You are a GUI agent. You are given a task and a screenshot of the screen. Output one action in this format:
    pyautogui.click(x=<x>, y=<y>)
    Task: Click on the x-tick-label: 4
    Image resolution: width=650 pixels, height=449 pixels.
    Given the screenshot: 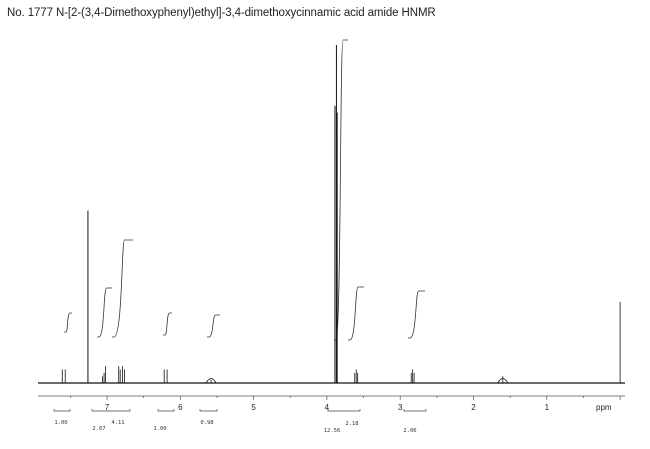 What is the action you would take?
    pyautogui.click(x=327, y=407)
    